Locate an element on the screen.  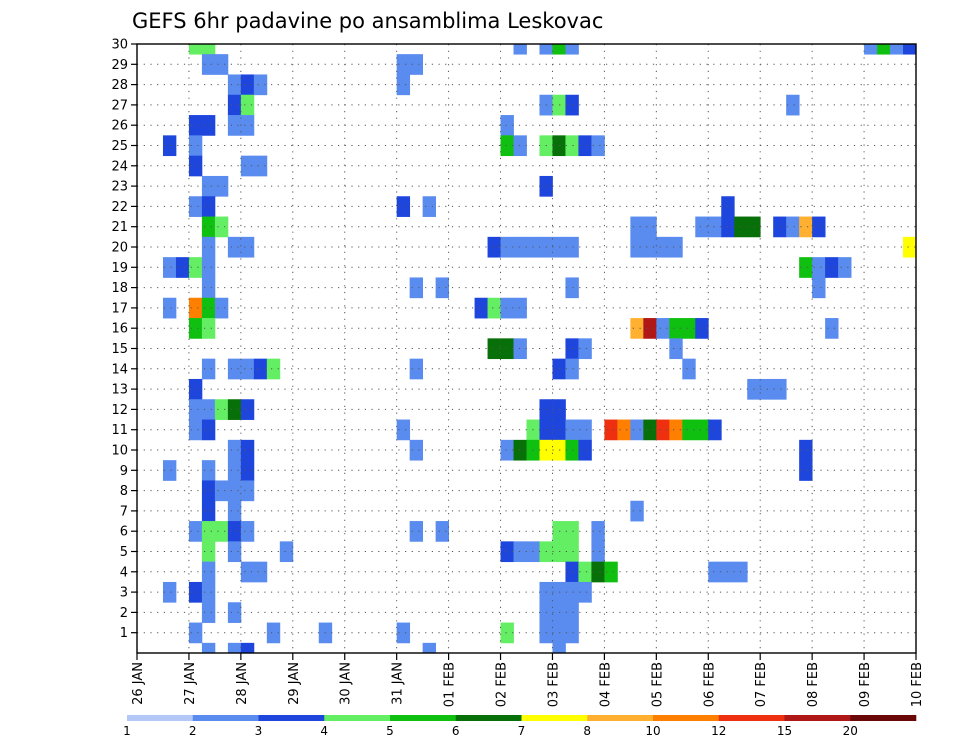
y-tick-label: 27 is located at coordinates (119, 105).